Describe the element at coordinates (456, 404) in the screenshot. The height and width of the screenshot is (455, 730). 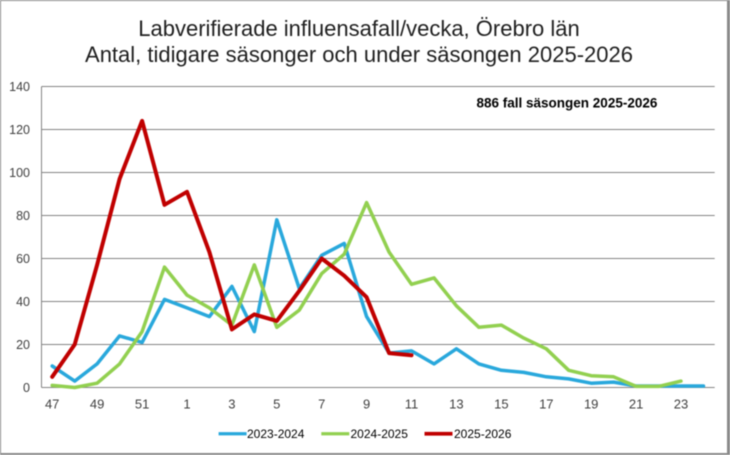
I see `svg-text: 13` at that location.